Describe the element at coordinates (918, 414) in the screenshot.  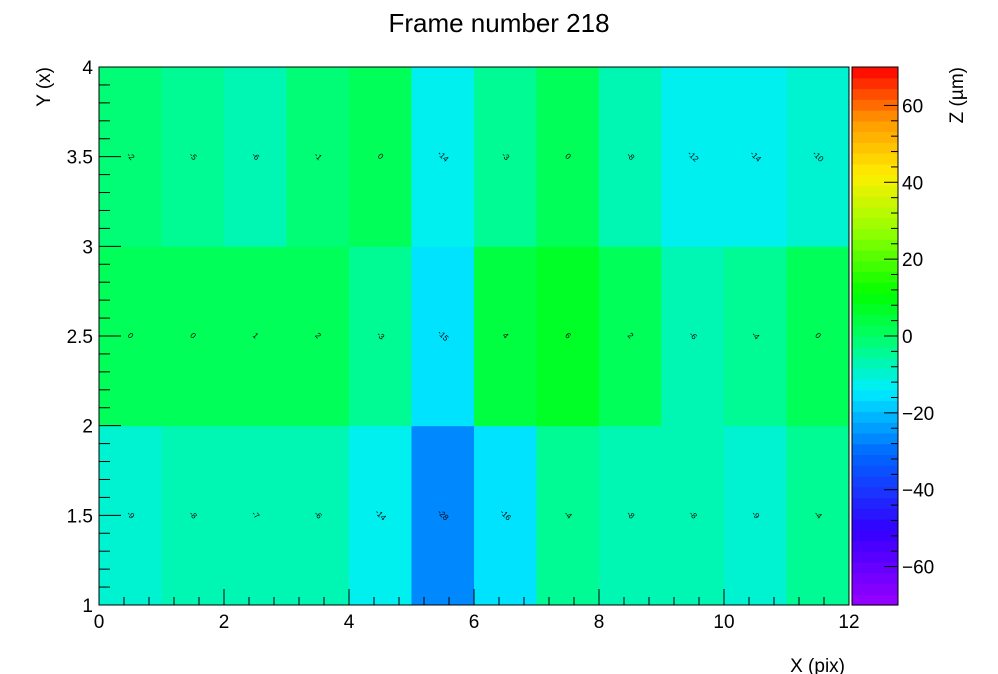
I see `z-tick-label: −20` at that location.